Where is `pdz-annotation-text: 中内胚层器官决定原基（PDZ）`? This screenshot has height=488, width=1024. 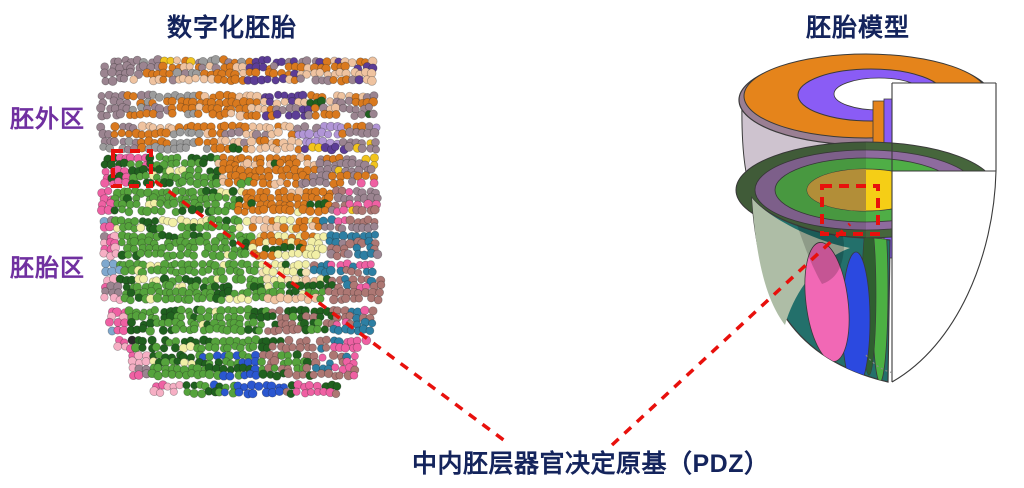 pdz-annotation-text: 中内胚层器官决定原基（PDZ） is located at coordinates (591, 464).